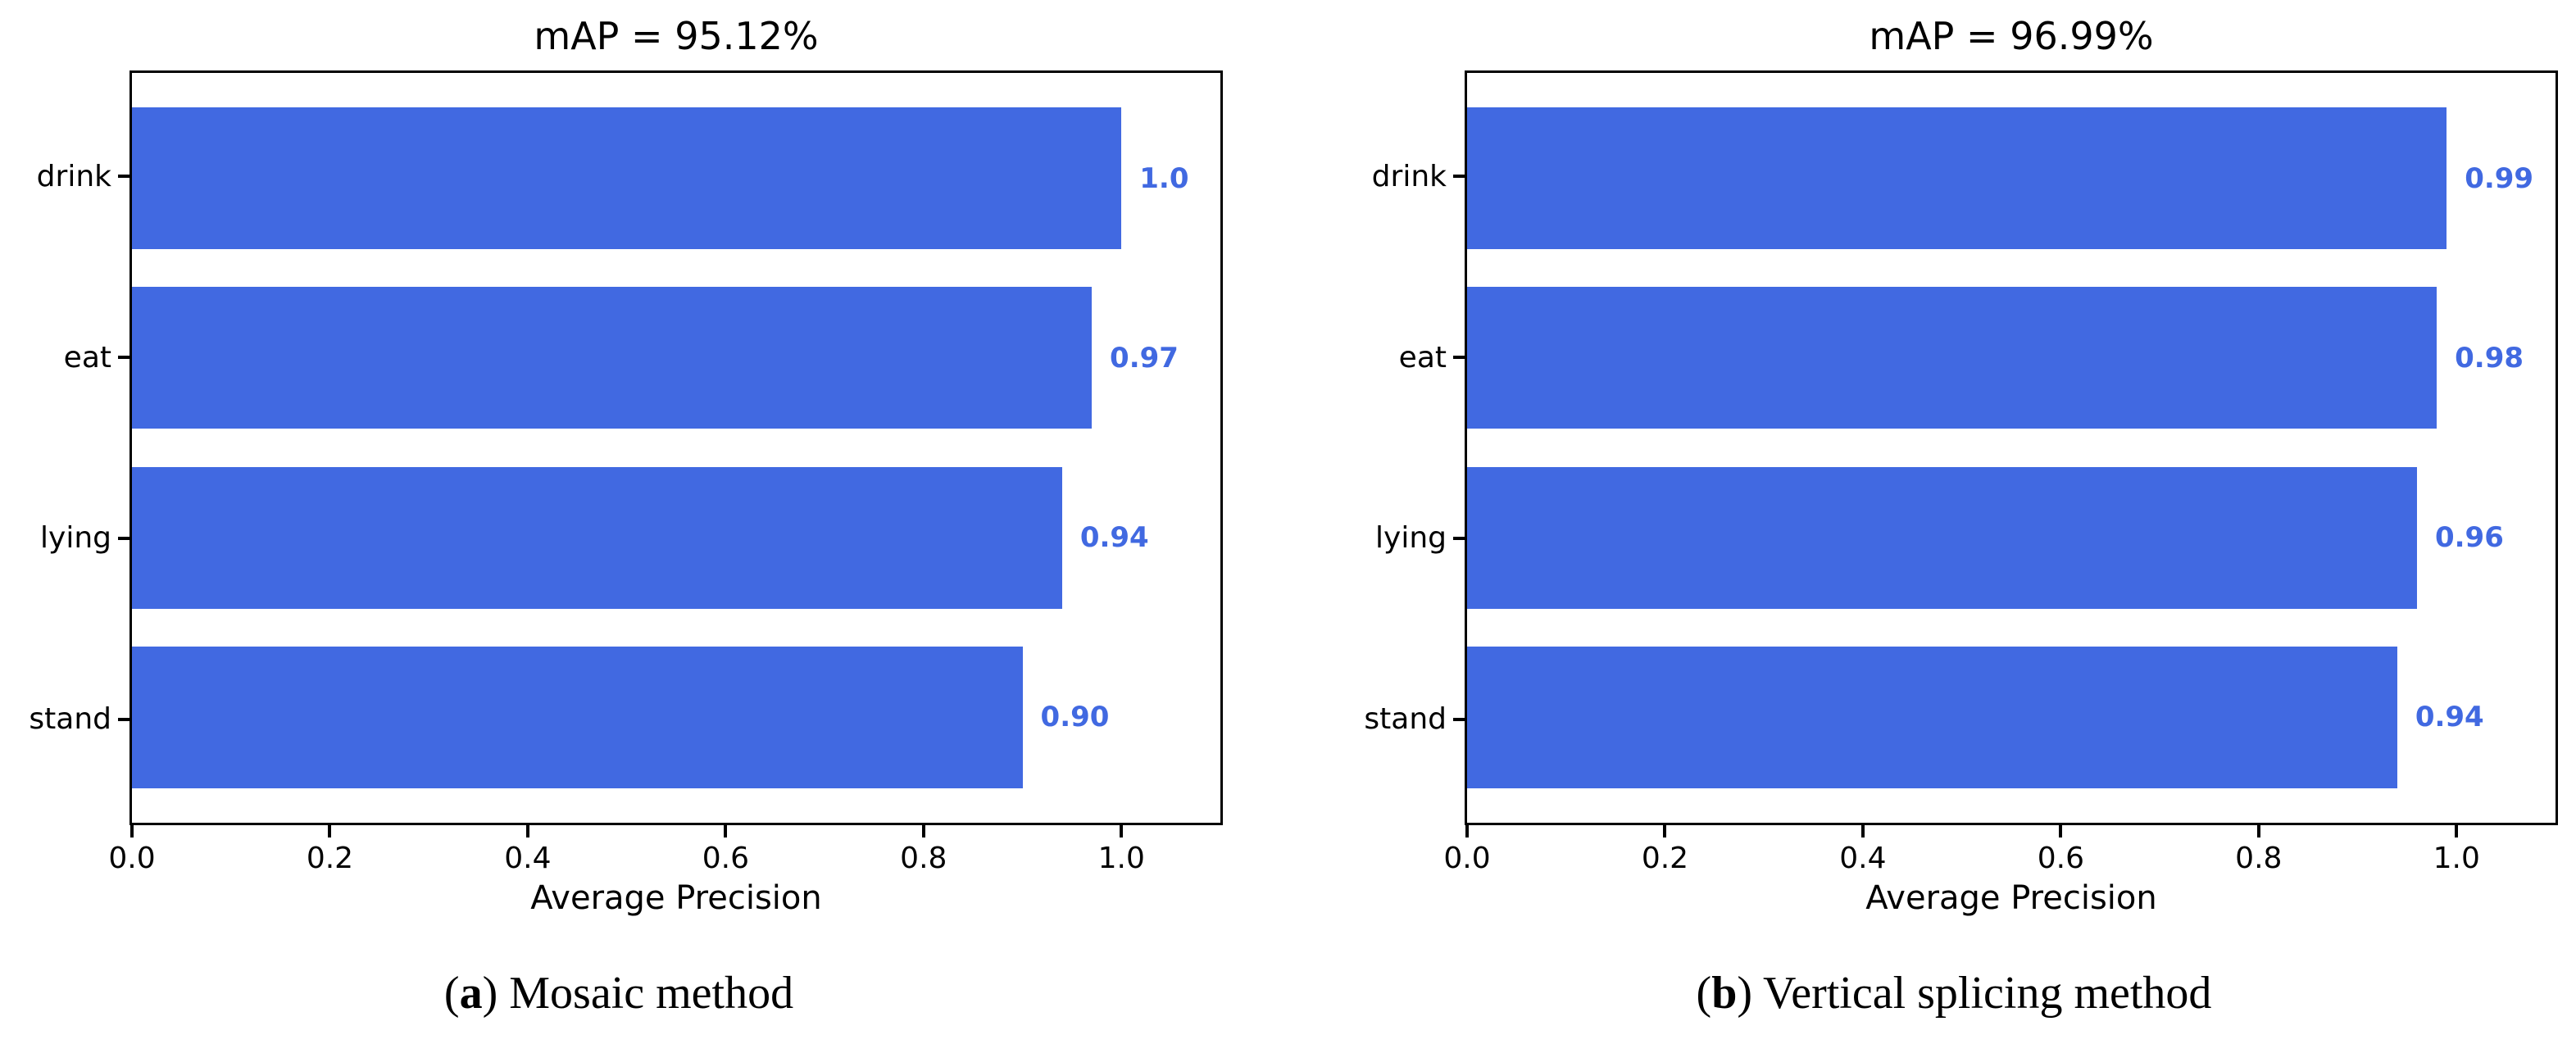 This screenshot has width=2576, height=1044. What do you see at coordinates (1114, 538) in the screenshot?
I see `bar-value-label-lying: 0.94` at bounding box center [1114, 538].